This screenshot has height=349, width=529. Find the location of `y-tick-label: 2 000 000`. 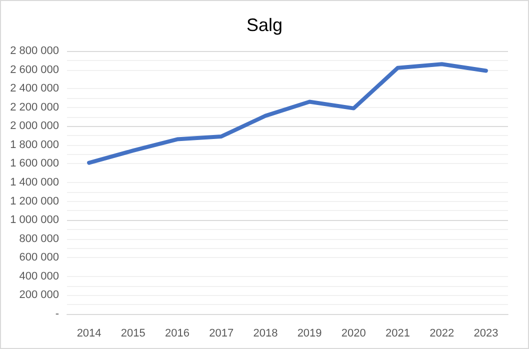

y-tick-label: 2 000 000 is located at coordinates (34, 126).